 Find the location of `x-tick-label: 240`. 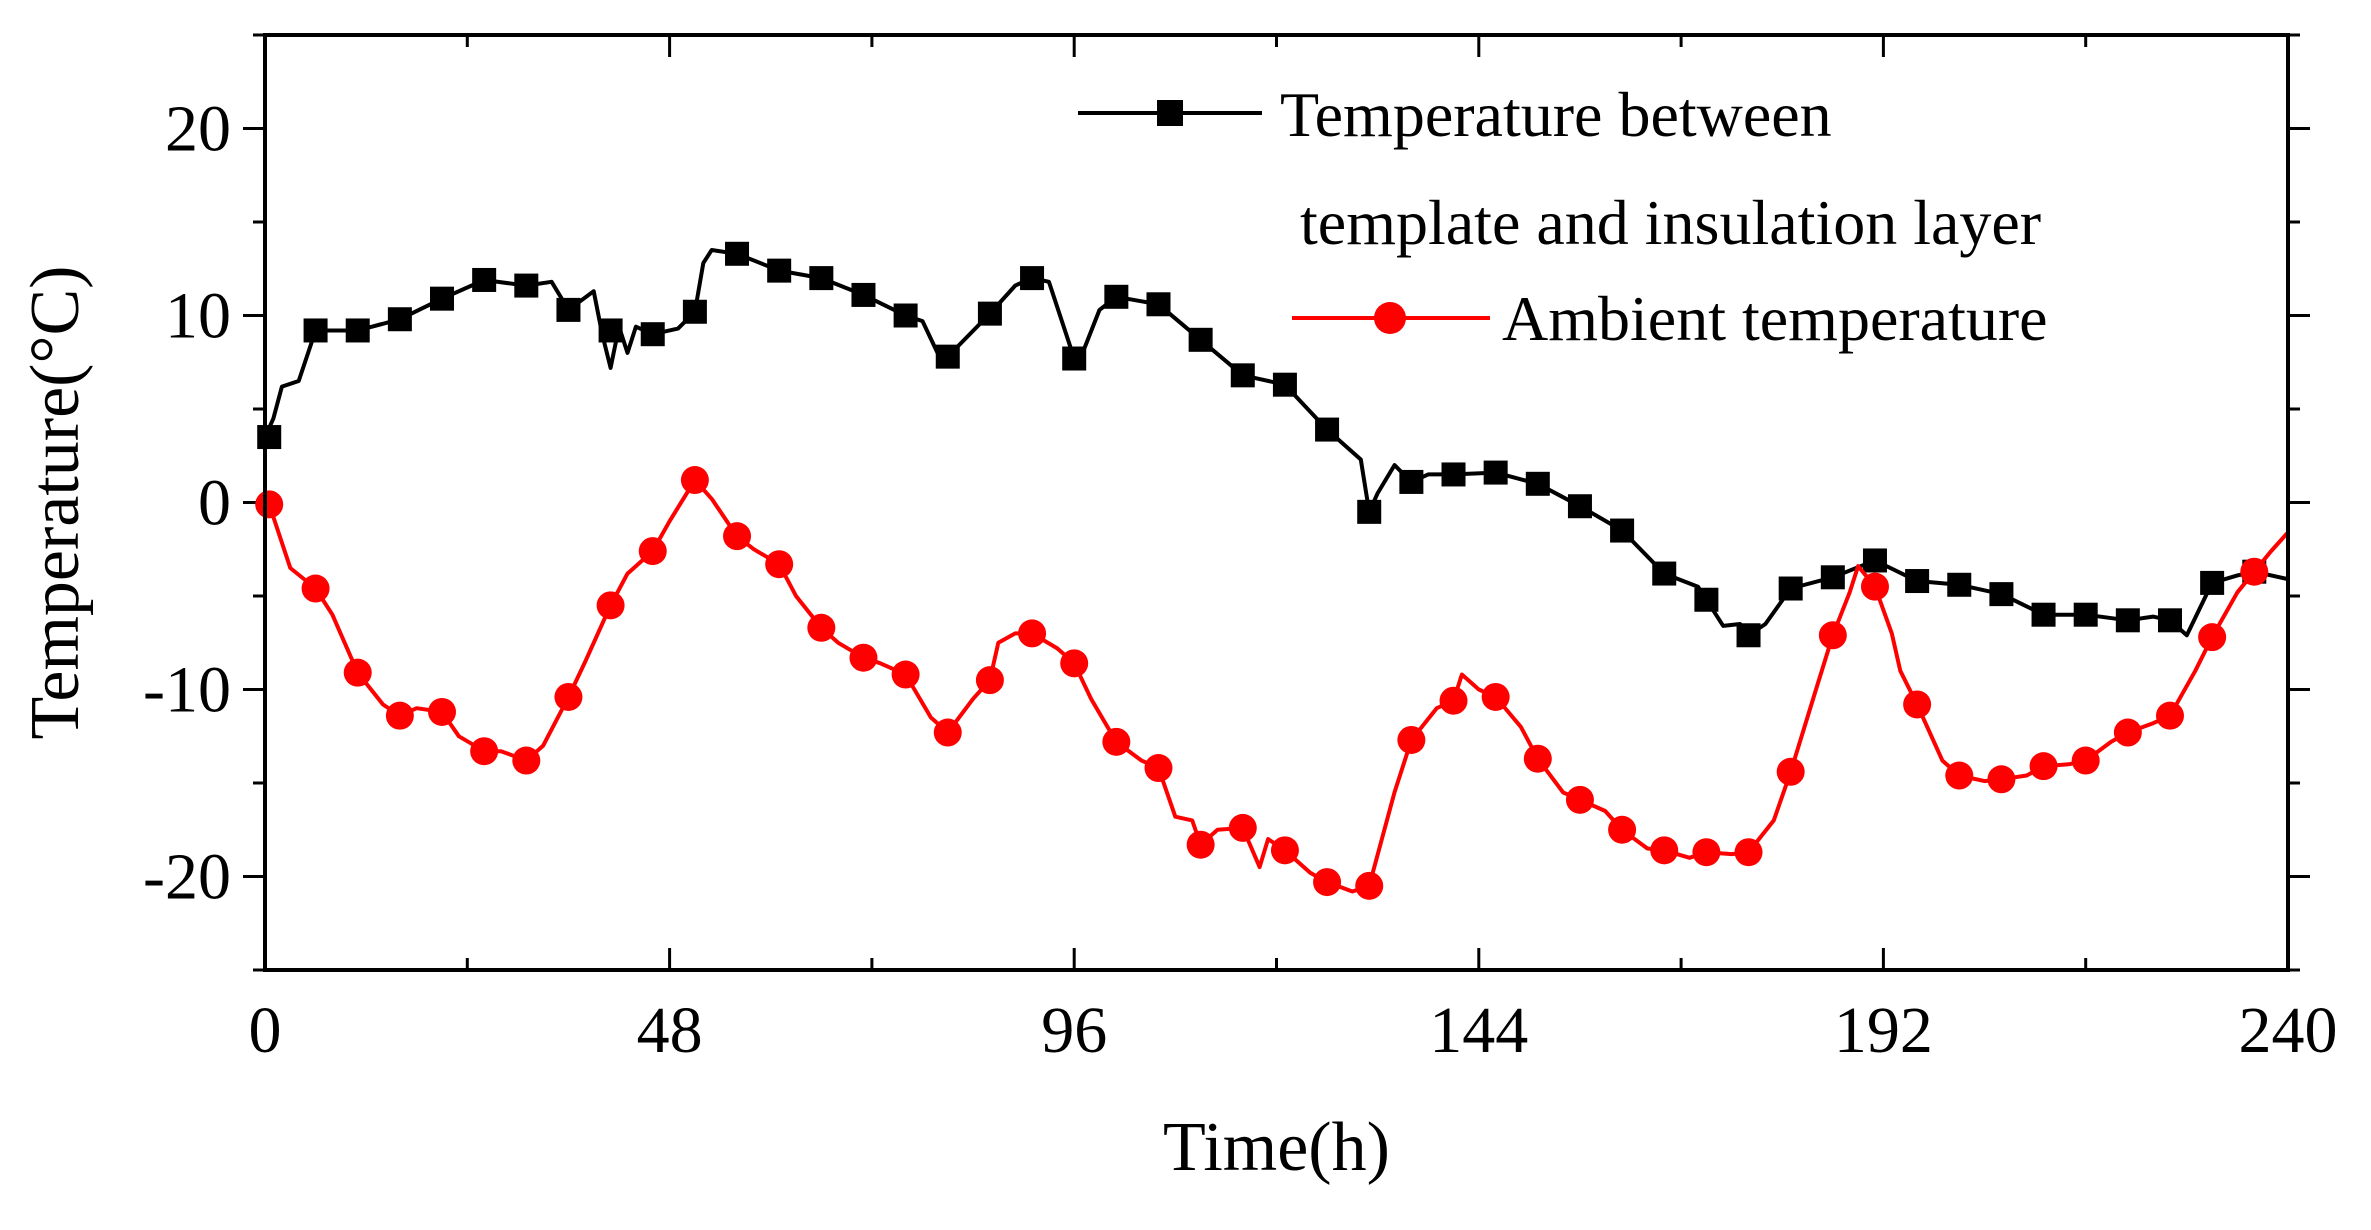

x-tick-label: 240 is located at coordinates (2288, 1030).